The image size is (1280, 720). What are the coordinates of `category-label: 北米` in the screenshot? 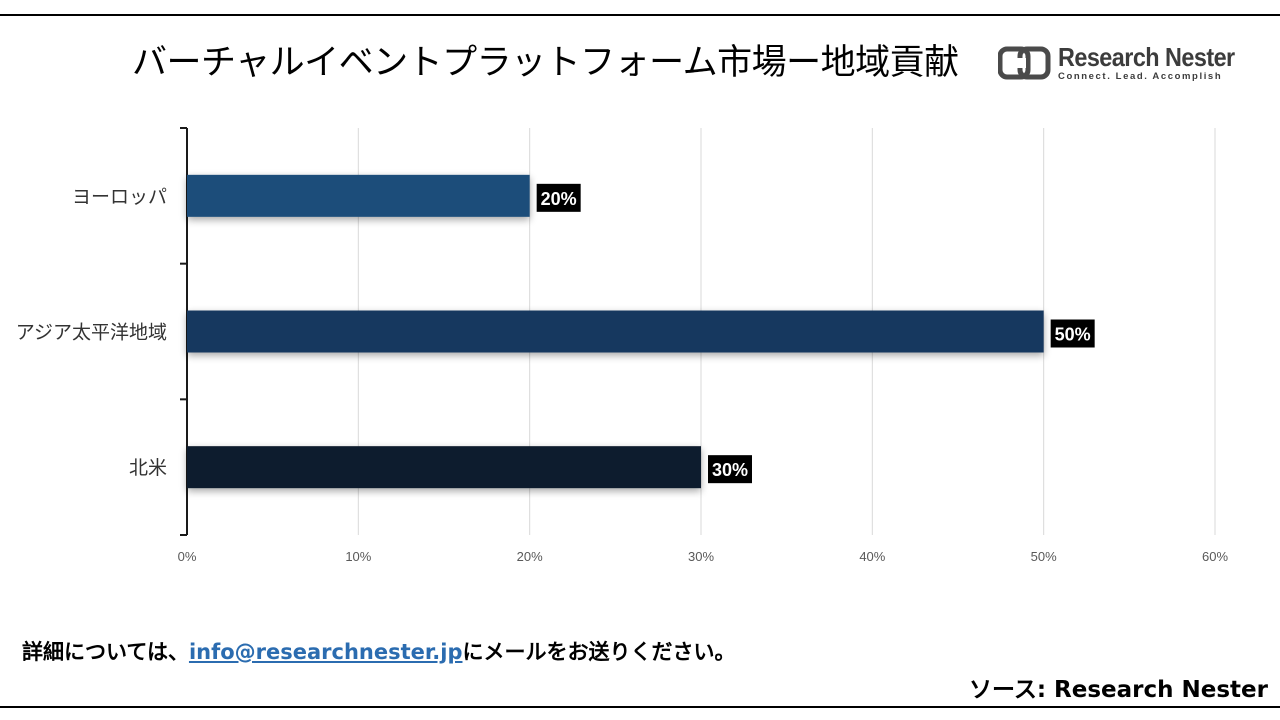 It's located at (148, 468).